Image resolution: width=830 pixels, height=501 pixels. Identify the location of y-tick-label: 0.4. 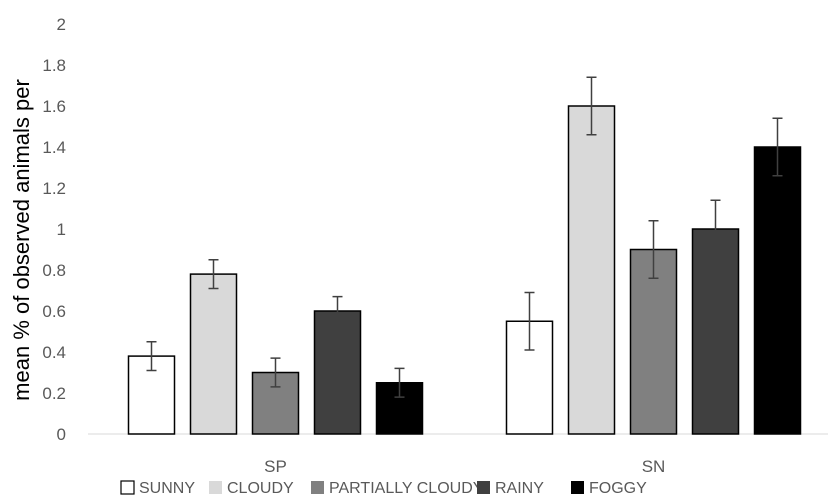
(54, 352).